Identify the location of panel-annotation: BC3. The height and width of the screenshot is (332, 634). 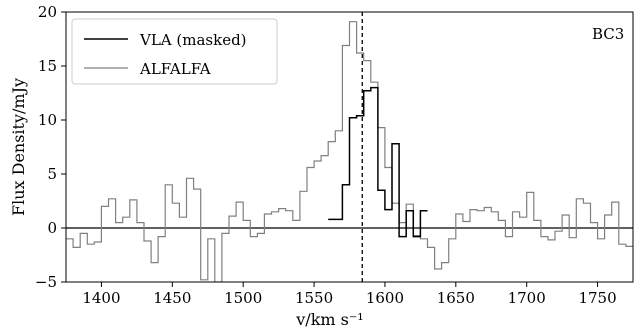
(608, 34).